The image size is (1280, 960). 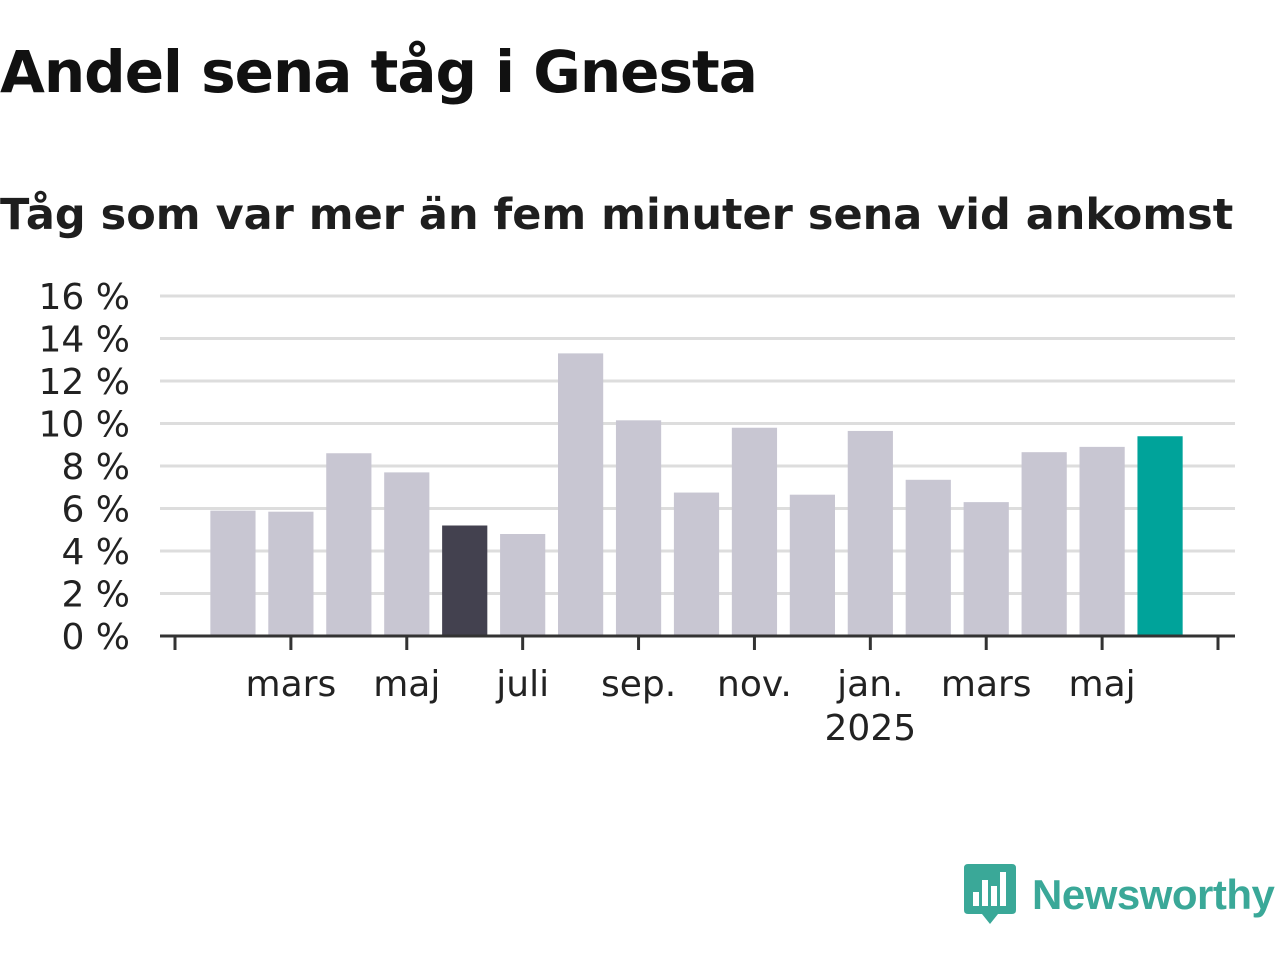 I want to click on chart-speech-bubble-logo-icon, so click(x=990, y=894).